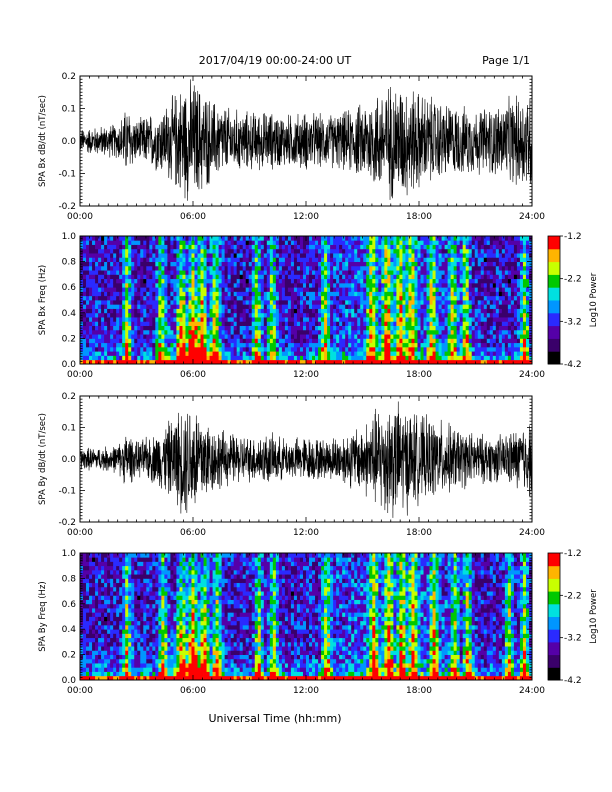  I want to click on y-axis-label: SPA By dB/dt (nT/sec), so click(43, 459).